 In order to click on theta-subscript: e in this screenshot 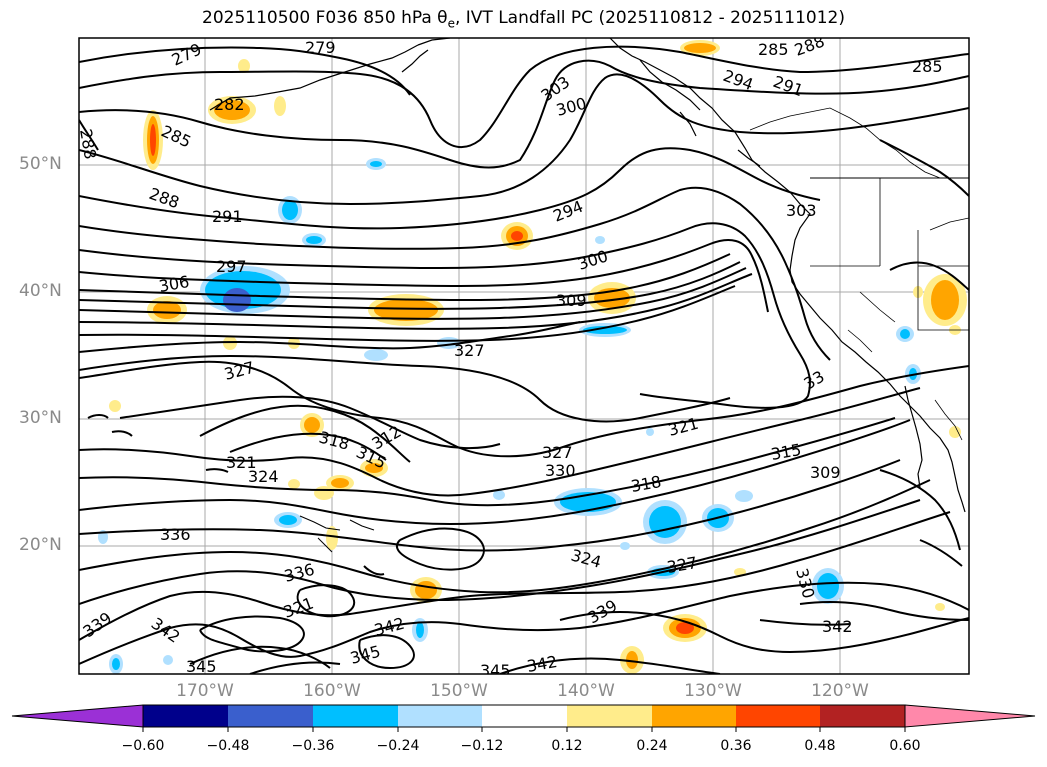, I will do `click(451, 23)`.